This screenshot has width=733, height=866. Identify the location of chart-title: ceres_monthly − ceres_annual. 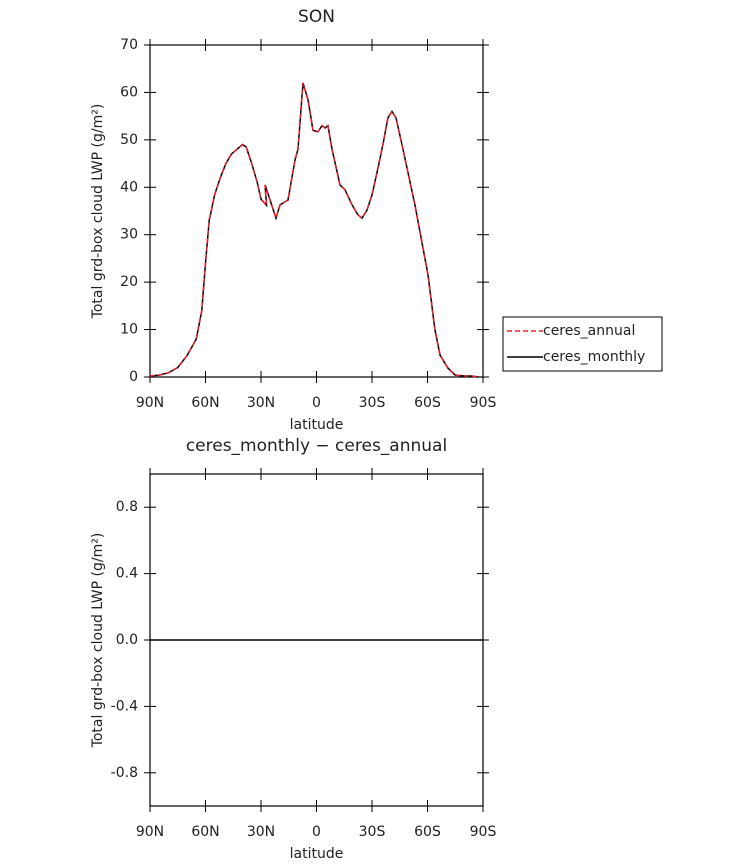
(316, 446).